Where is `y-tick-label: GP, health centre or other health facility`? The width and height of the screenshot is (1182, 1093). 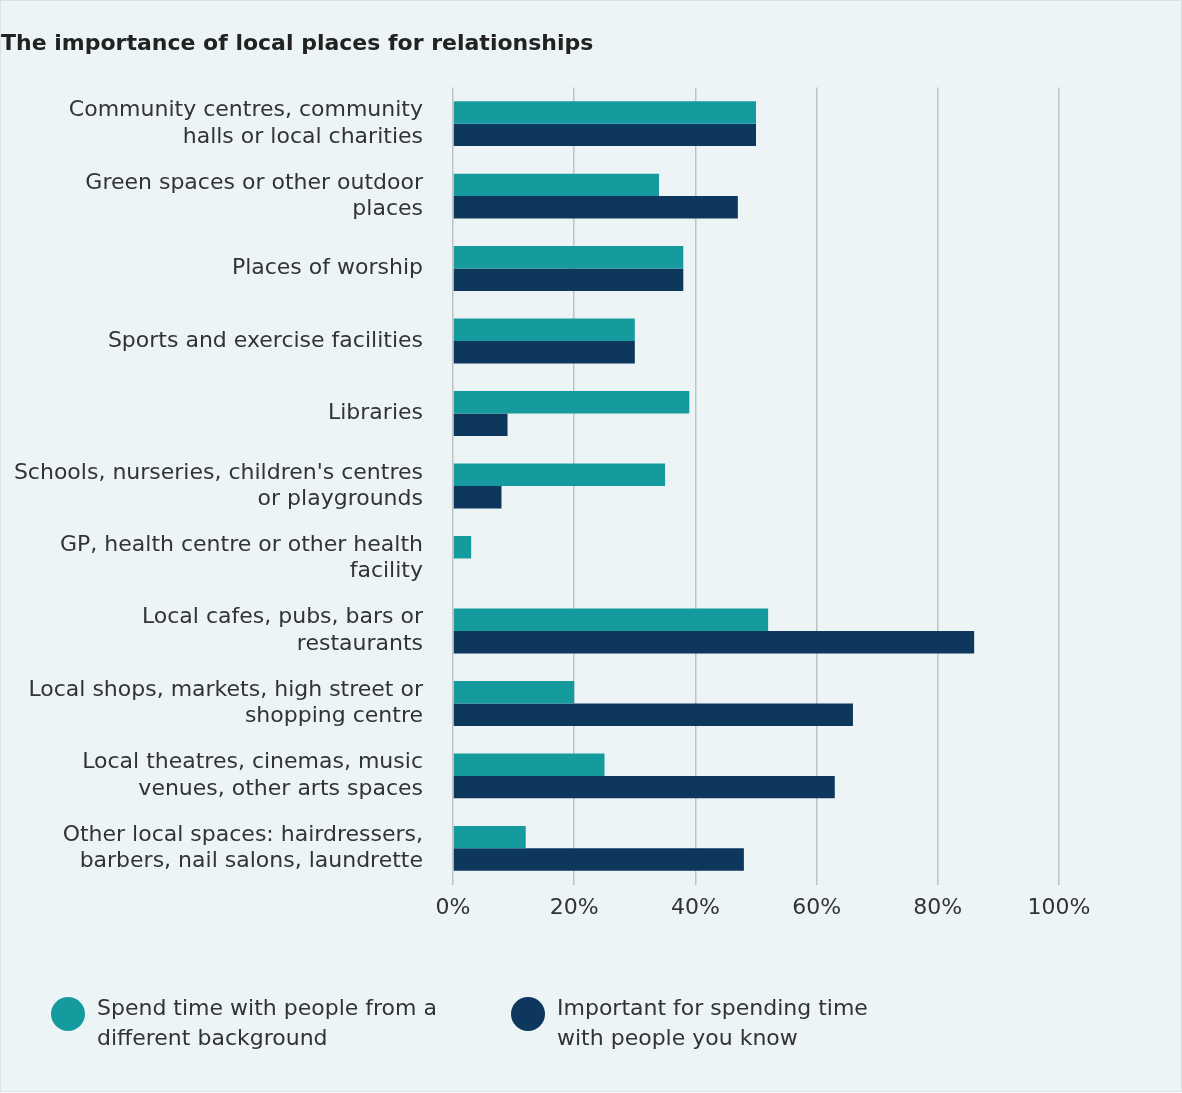
y-tick-label: GP, health centre or other health facility is located at coordinates (241, 556).